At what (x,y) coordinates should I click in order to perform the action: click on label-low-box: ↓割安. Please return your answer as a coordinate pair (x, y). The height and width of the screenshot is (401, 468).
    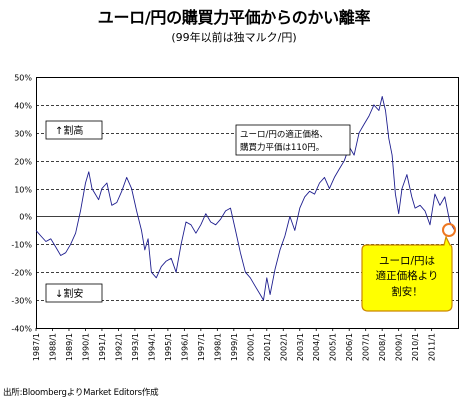
    Looking at the image, I should click on (74, 293).